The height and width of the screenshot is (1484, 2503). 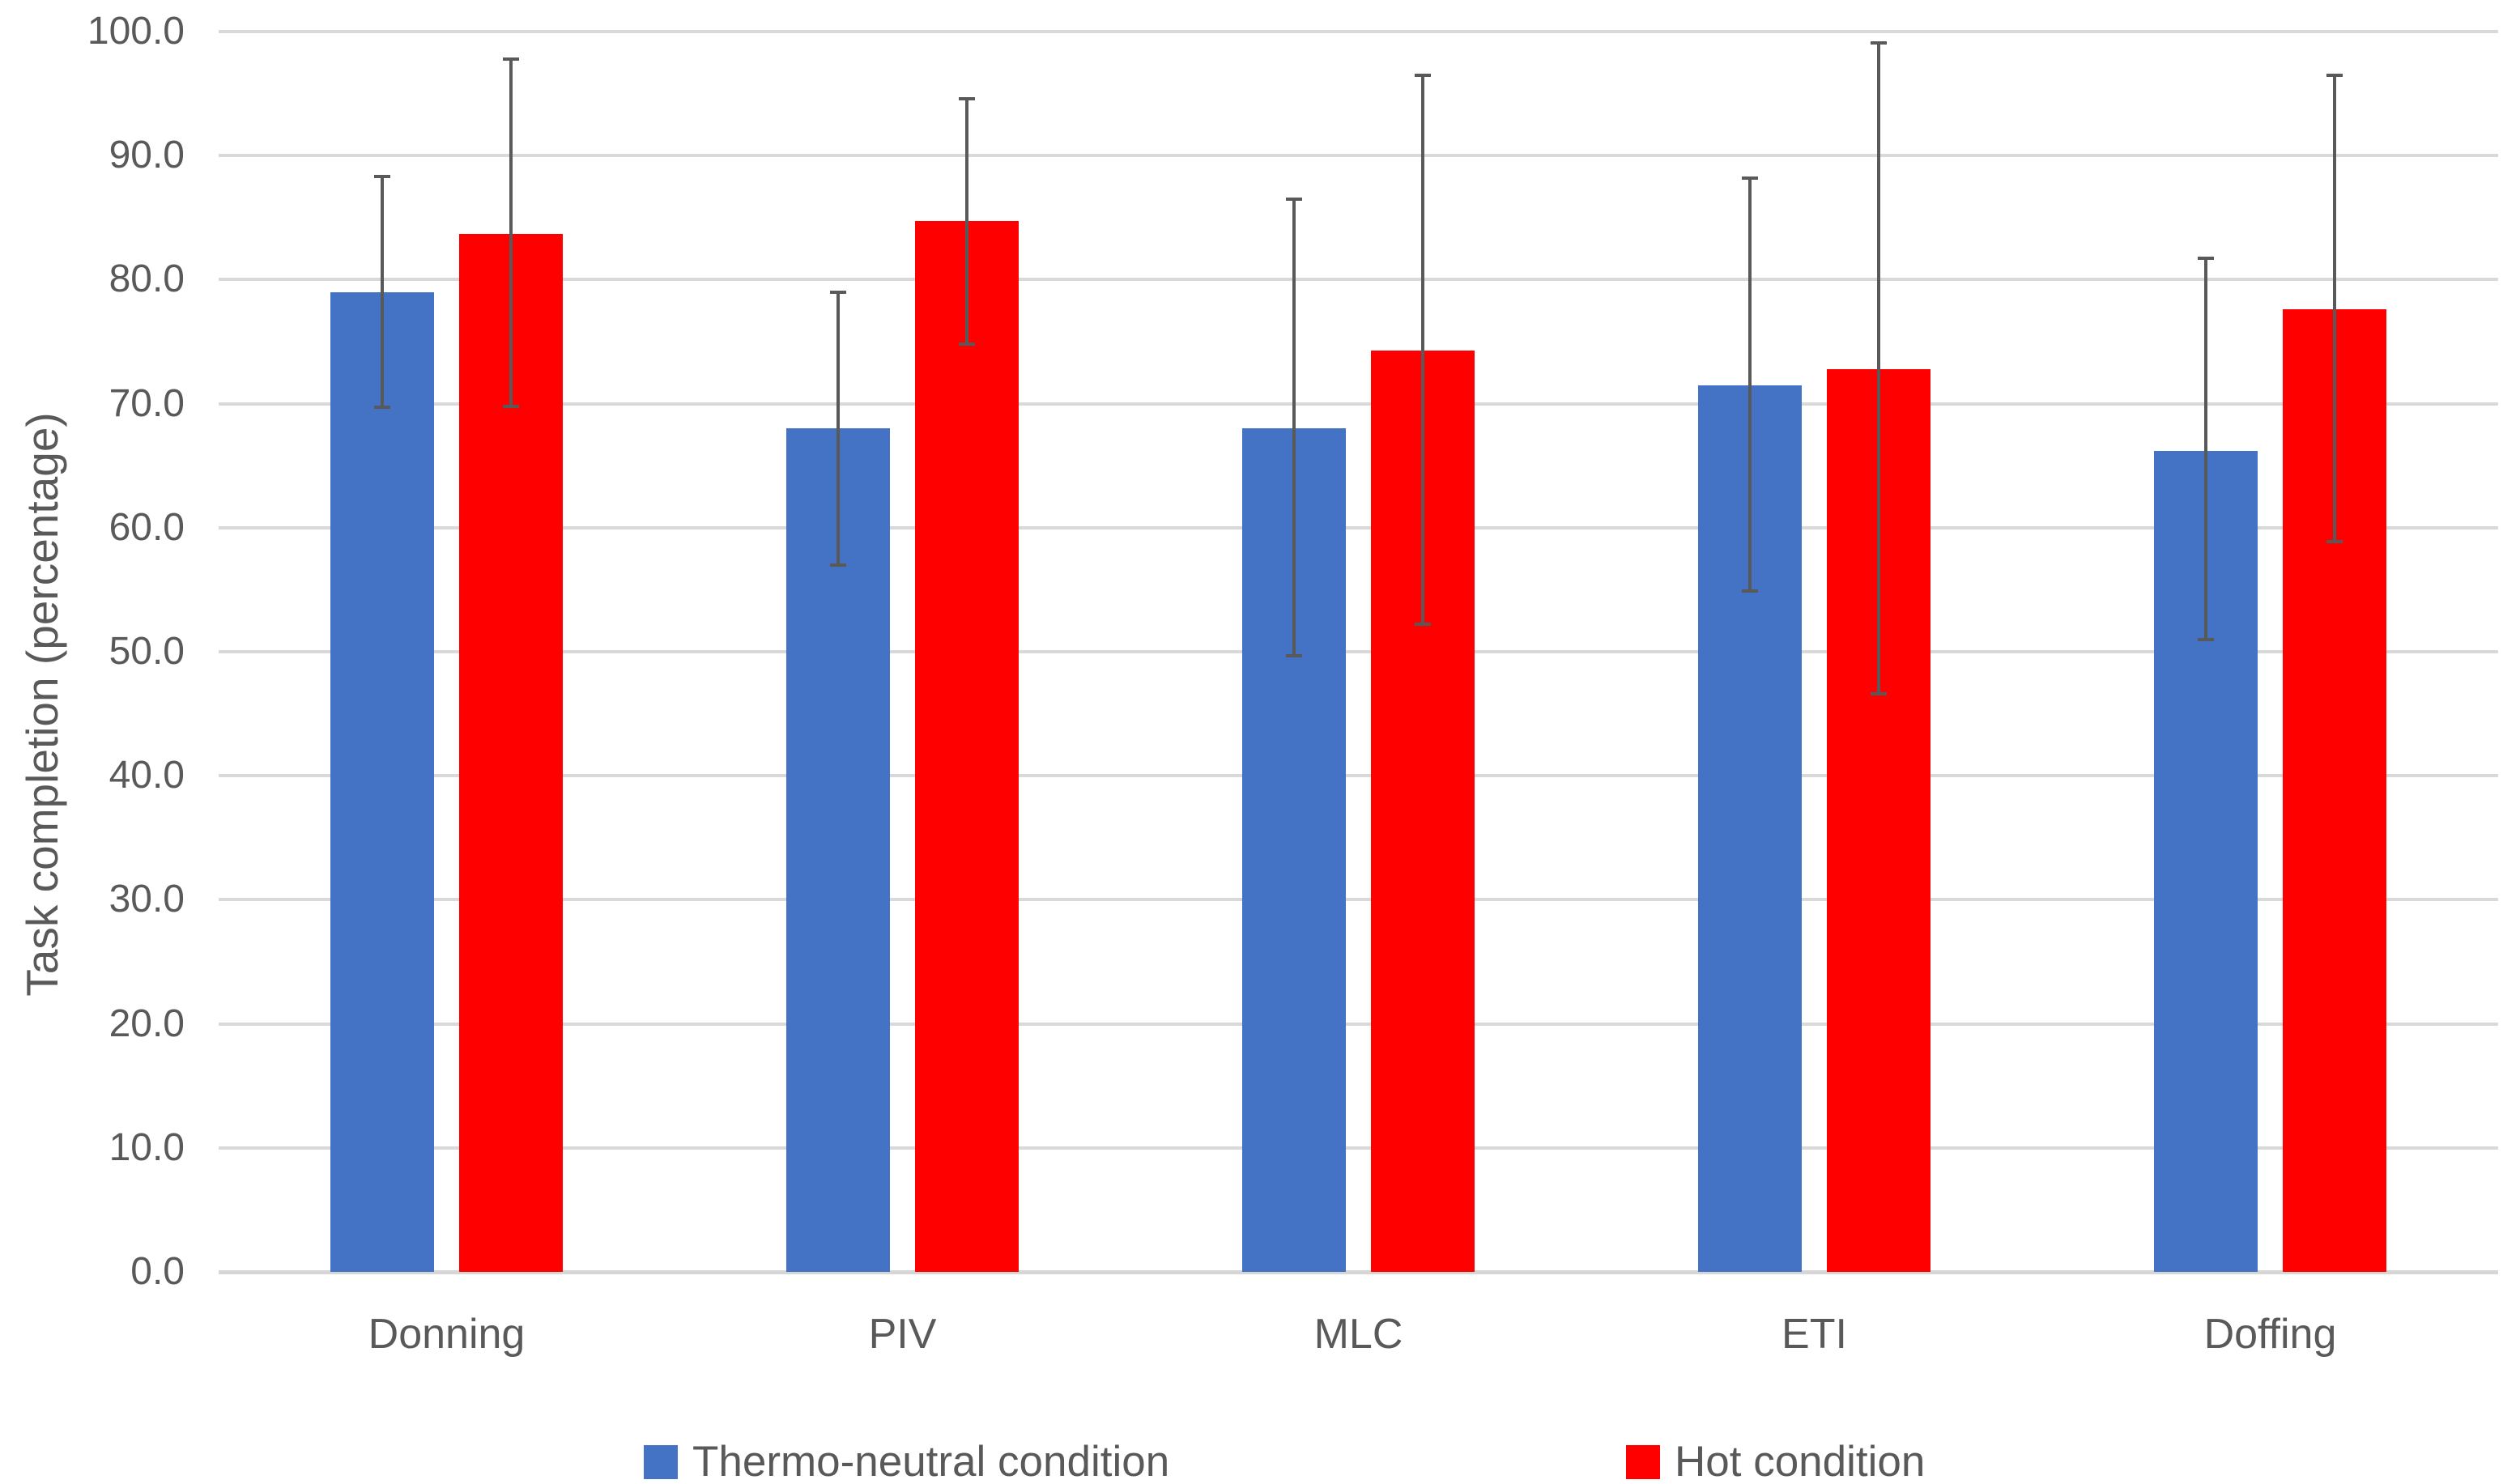 I want to click on x-category-label: Doffing, so click(x=2270, y=1334).